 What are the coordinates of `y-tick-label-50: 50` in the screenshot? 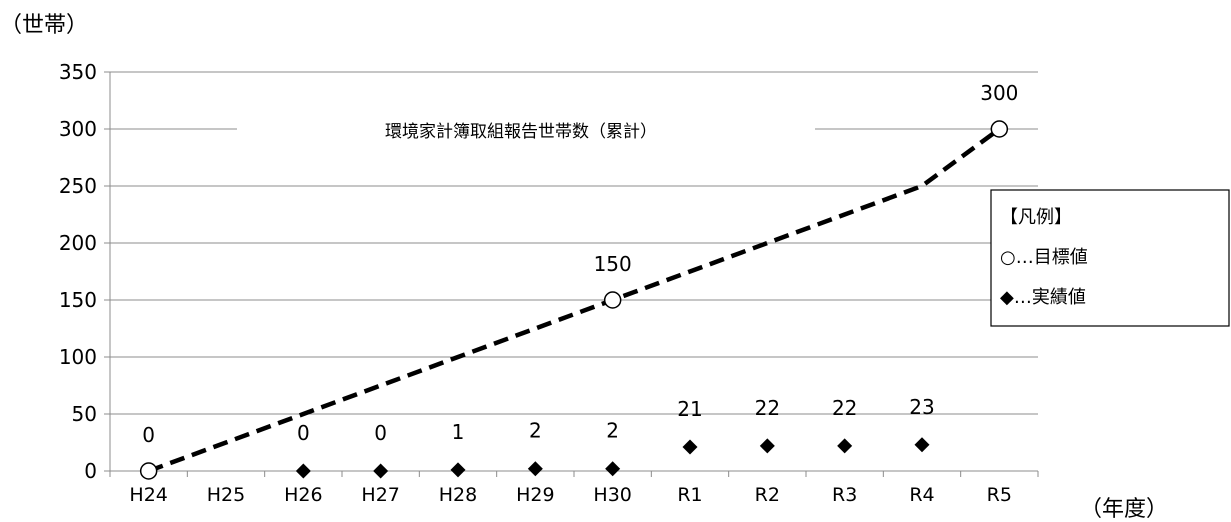 It's located at (84, 414).